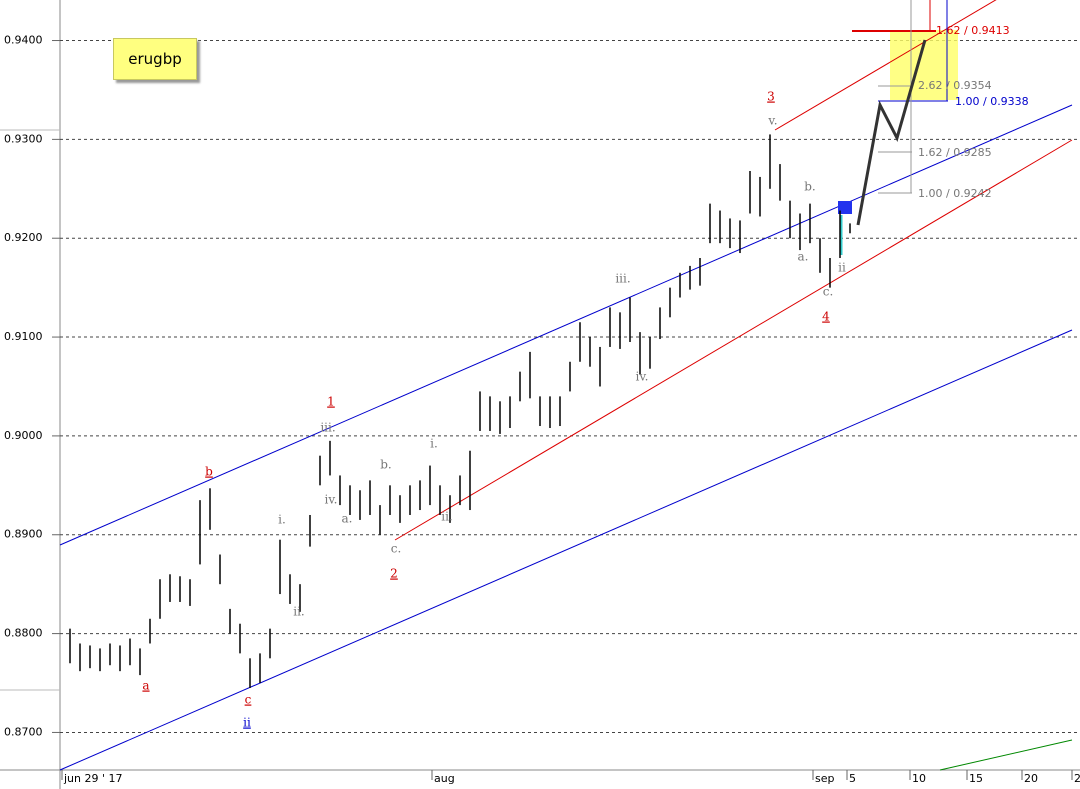 This screenshot has width=1080, height=789. Describe the element at coordinates (824, 778) in the screenshot. I see `x-tick-label: sep` at that location.